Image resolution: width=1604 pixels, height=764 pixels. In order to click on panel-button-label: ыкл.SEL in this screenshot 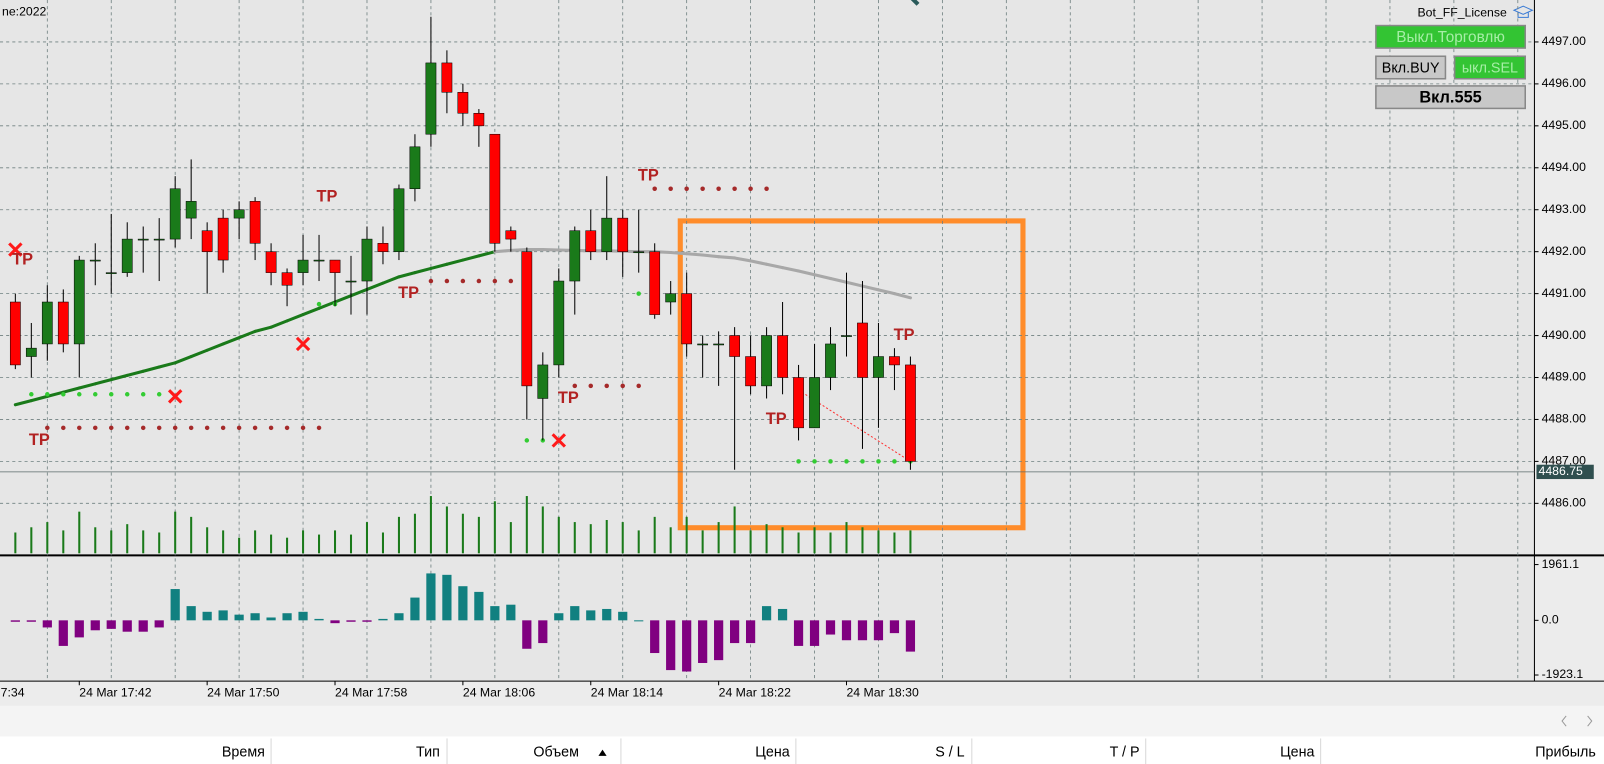, I will do `click(1490, 68)`.